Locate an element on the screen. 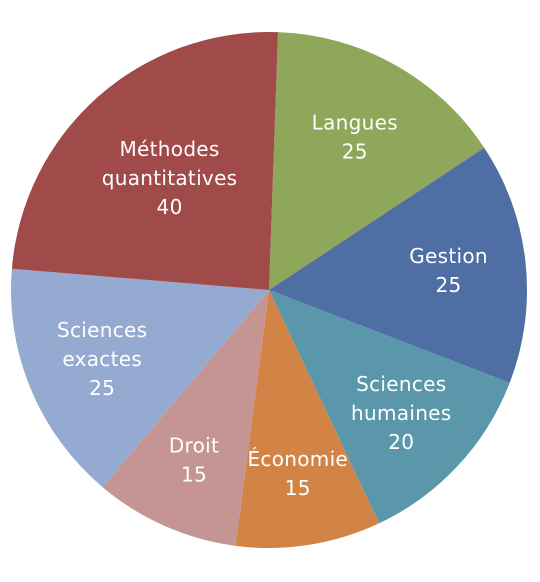 This screenshot has width=540, height=582. slice-name-2: humaines is located at coordinates (401, 413).